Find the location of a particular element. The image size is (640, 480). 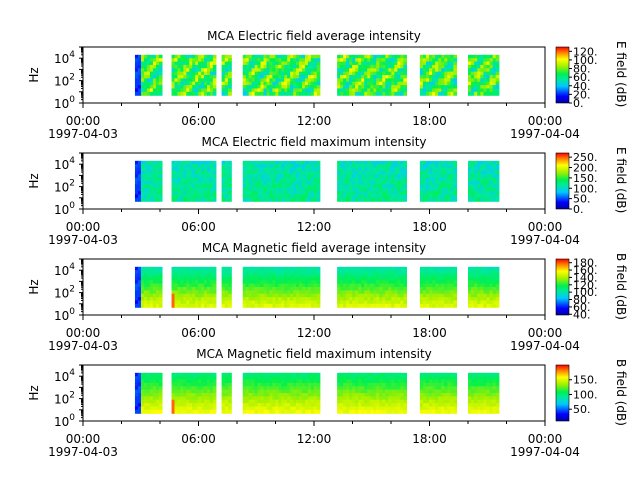

colorbar-tick-label: 100. is located at coordinates (585, 60).